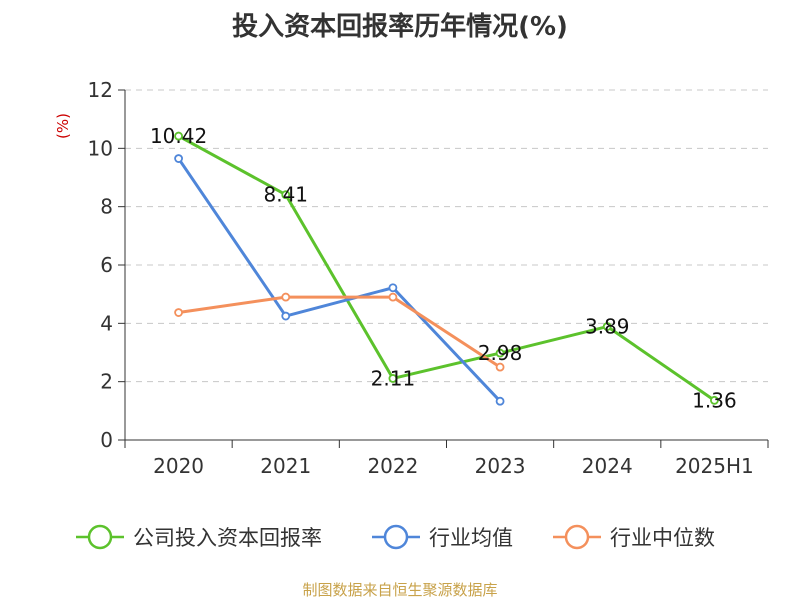  What do you see at coordinates (400, 590) in the screenshot?
I see `source-note: 制图数据来自恒生聚源数据库` at bounding box center [400, 590].